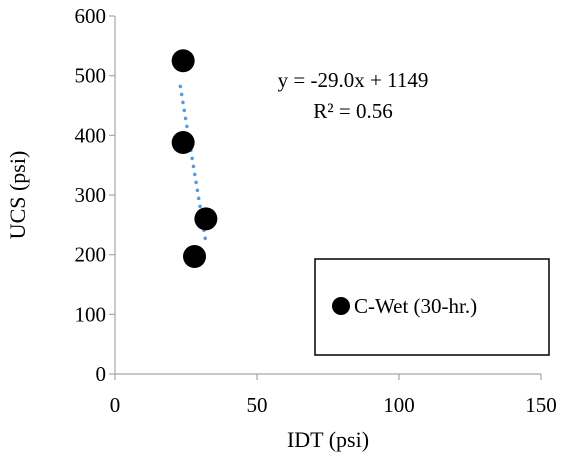 Image resolution: width=566 pixels, height=457 pixels. What do you see at coordinates (91, 76) in the screenshot?
I see `y-tick-label: 500` at bounding box center [91, 76].